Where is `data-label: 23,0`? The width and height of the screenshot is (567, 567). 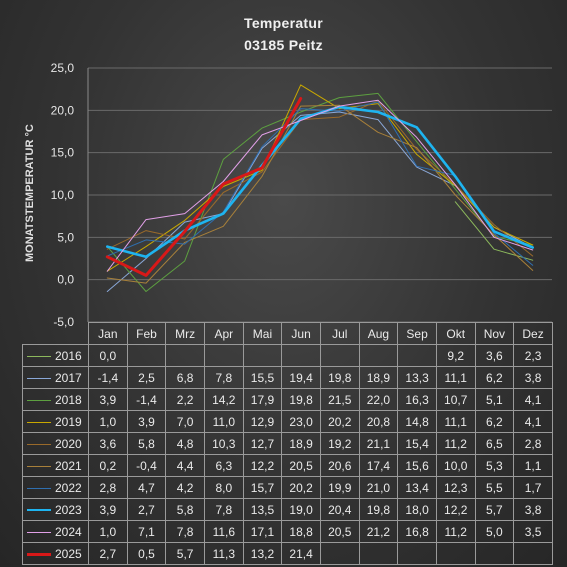 data-label: 23,0 is located at coordinates (301, 421).